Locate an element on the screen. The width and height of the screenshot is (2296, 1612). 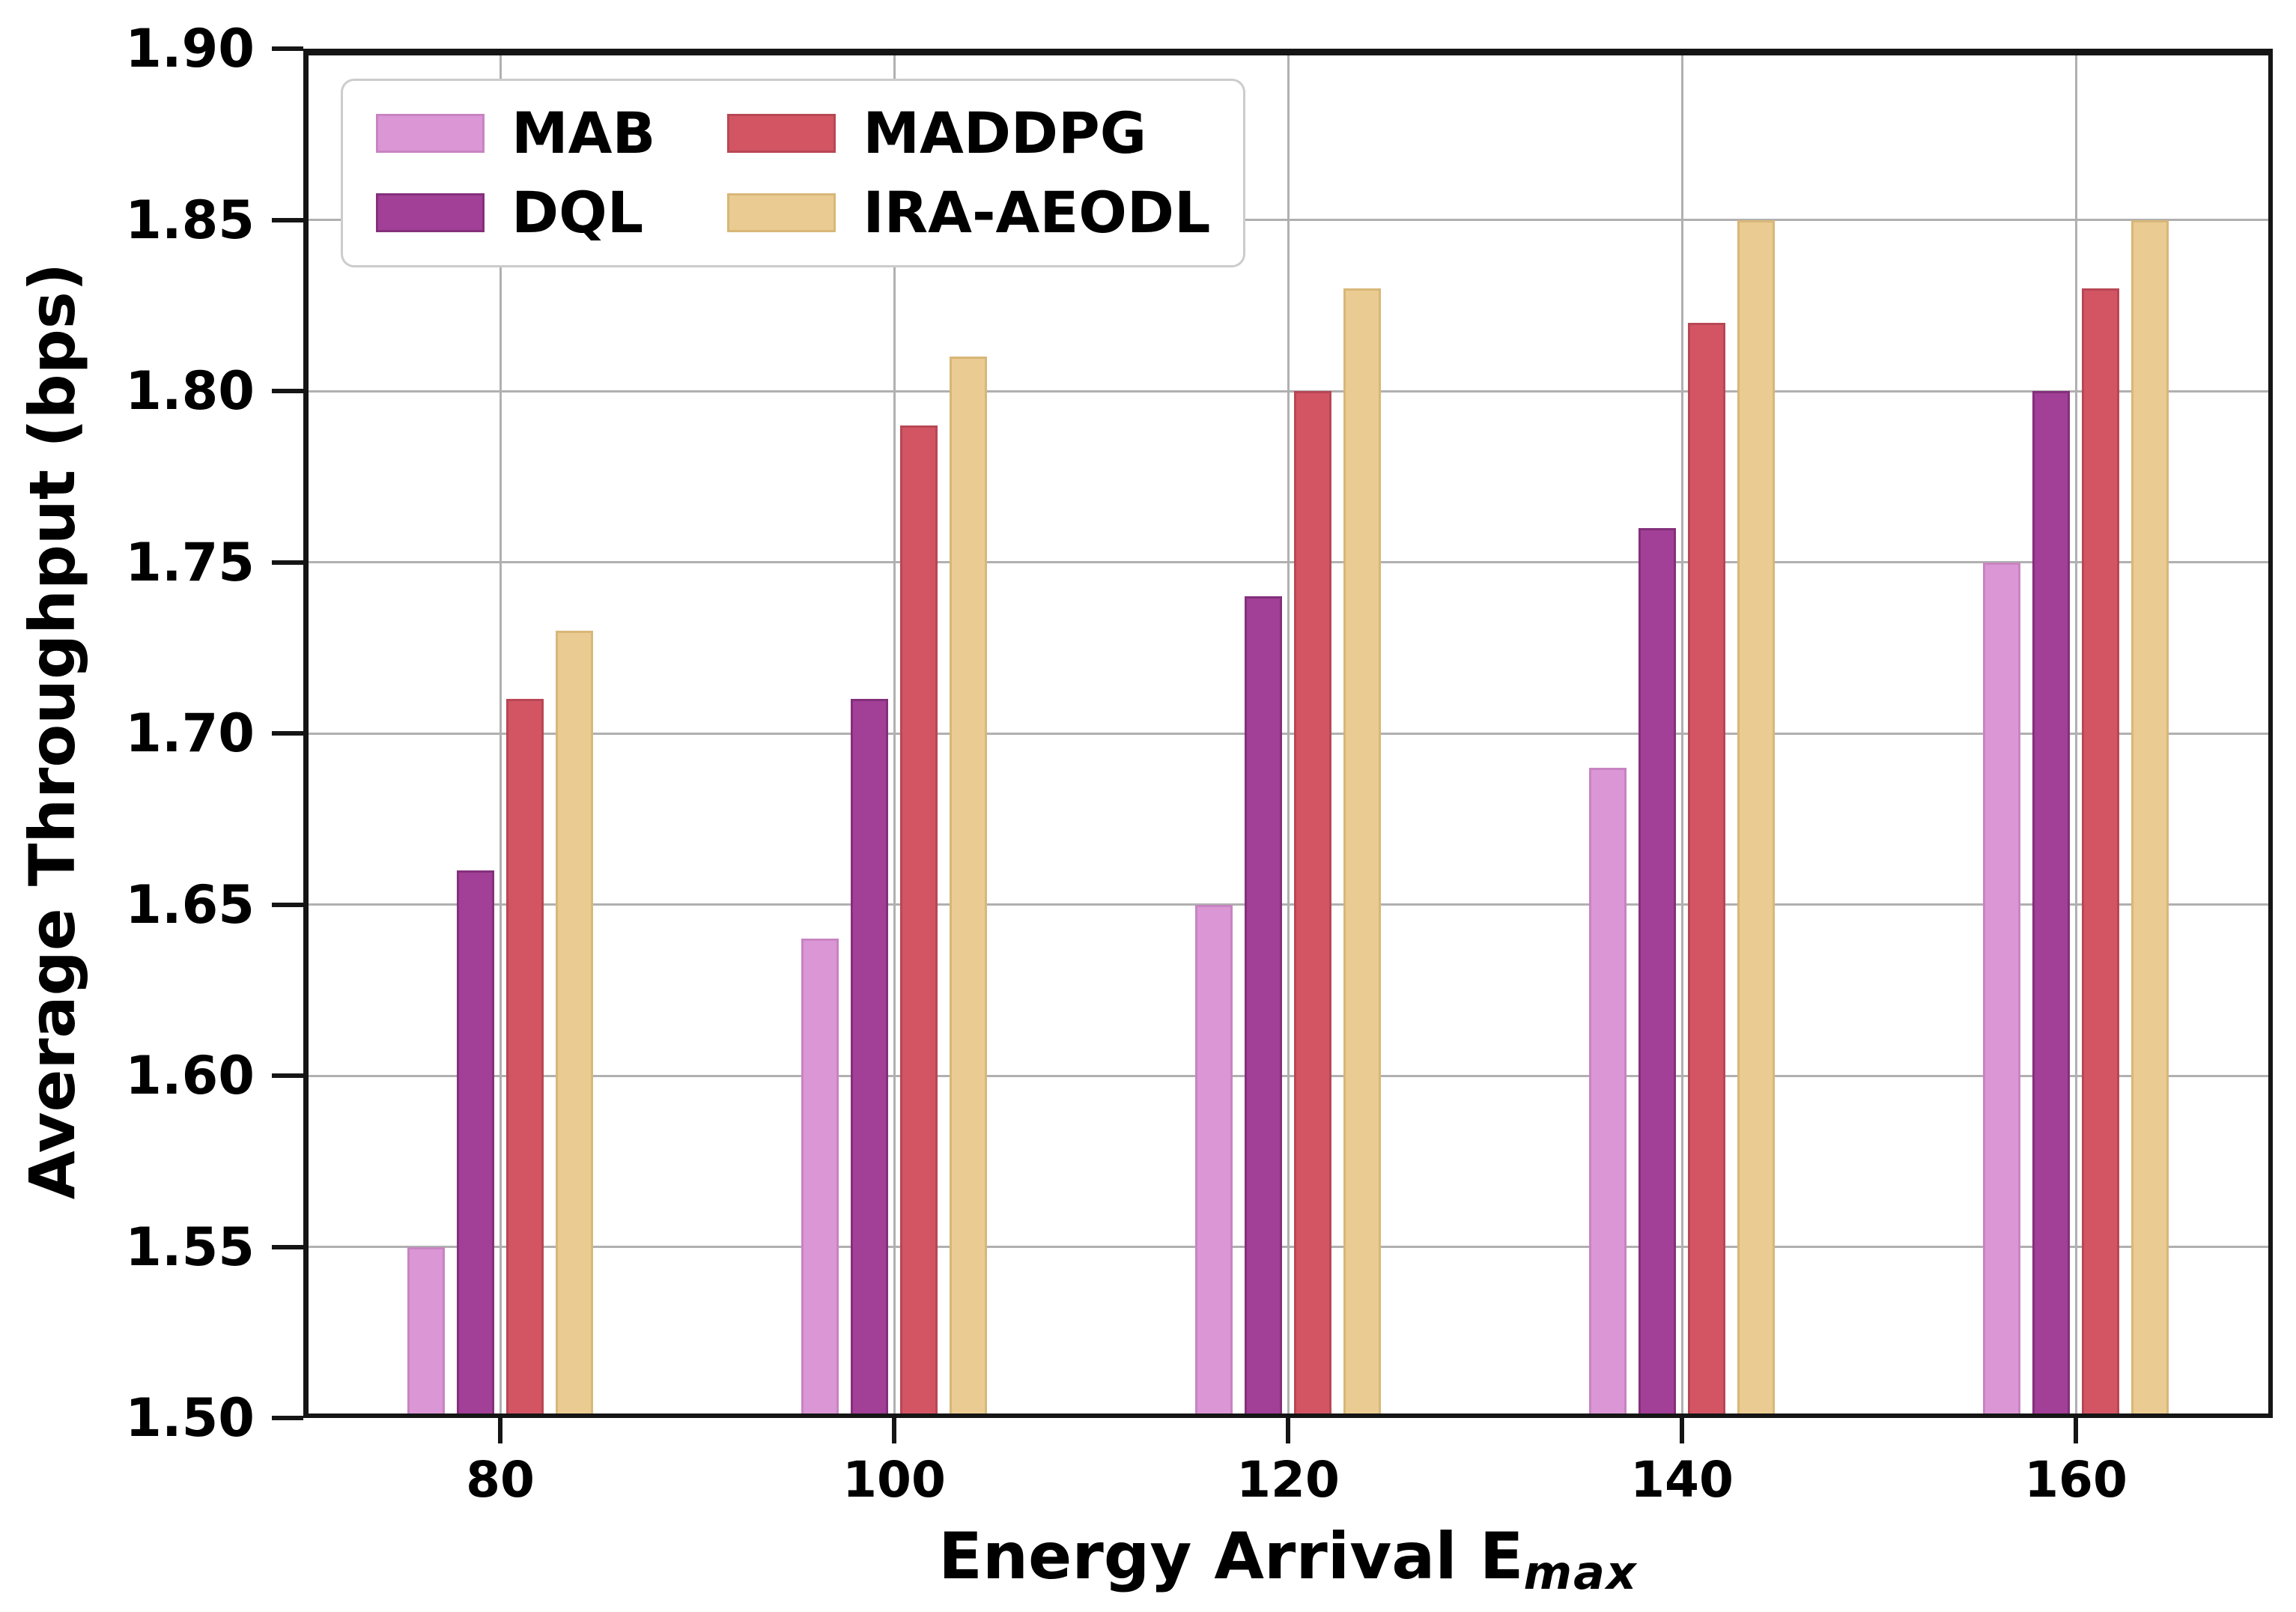
y-tick-mark-1.85 is located at coordinates (287, 220).